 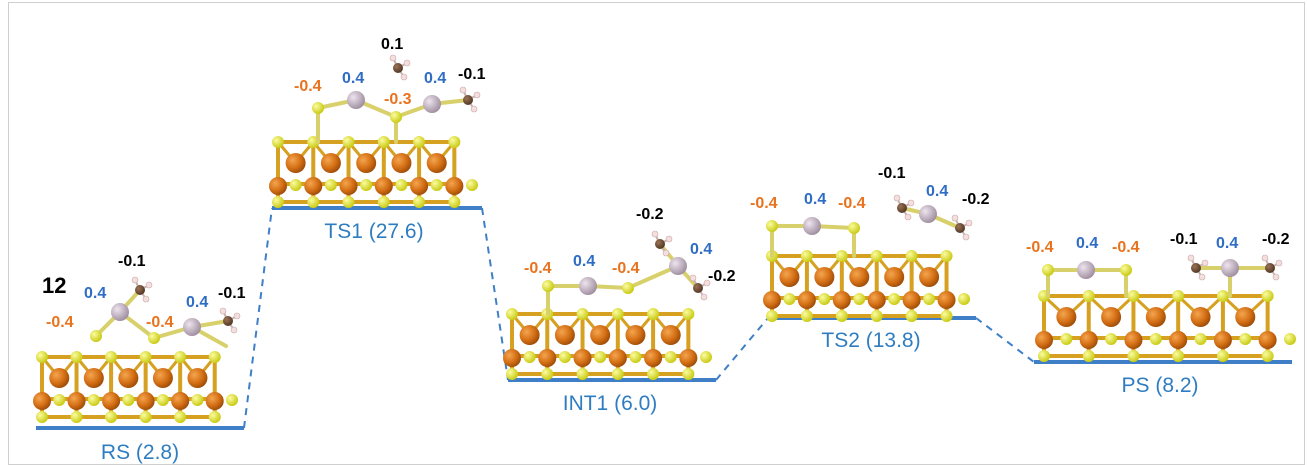 What do you see at coordinates (742, 349) in the screenshot?
I see `connector-int1-ts2` at bounding box center [742, 349].